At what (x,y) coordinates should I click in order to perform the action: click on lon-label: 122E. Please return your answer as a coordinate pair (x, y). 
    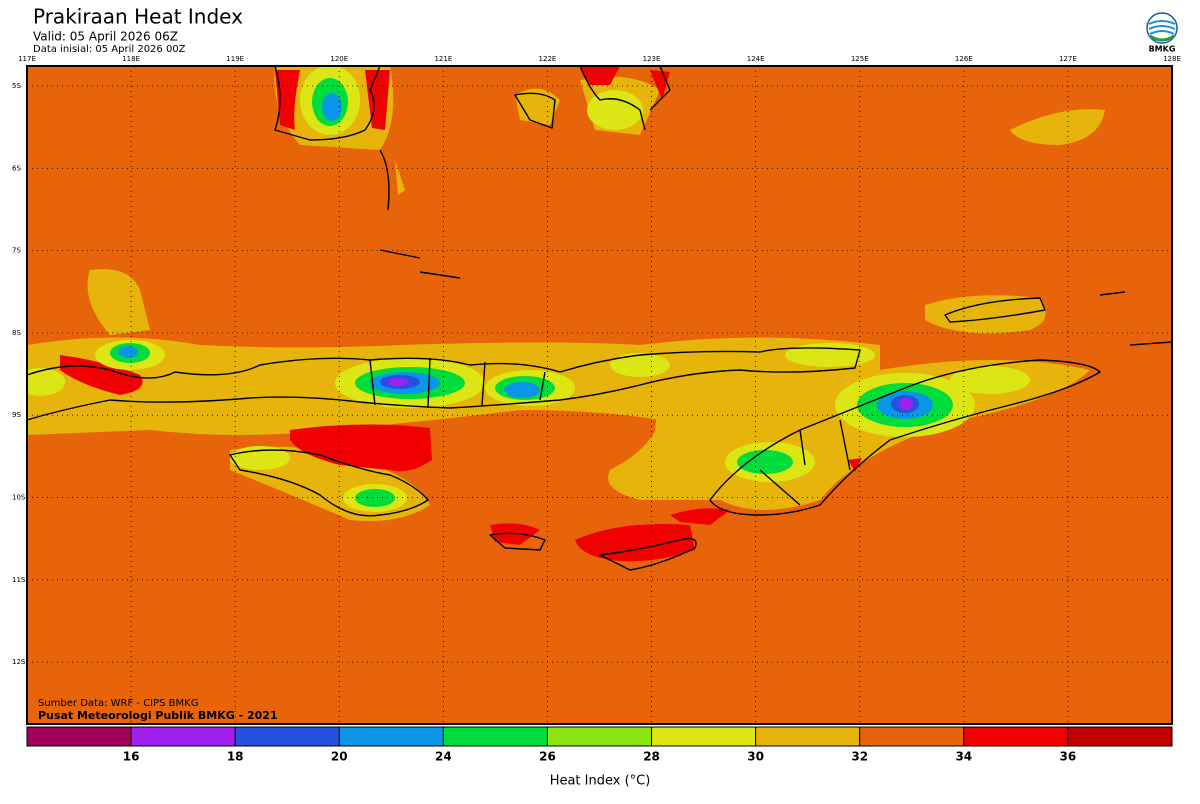
    Looking at the image, I should click on (548, 59).